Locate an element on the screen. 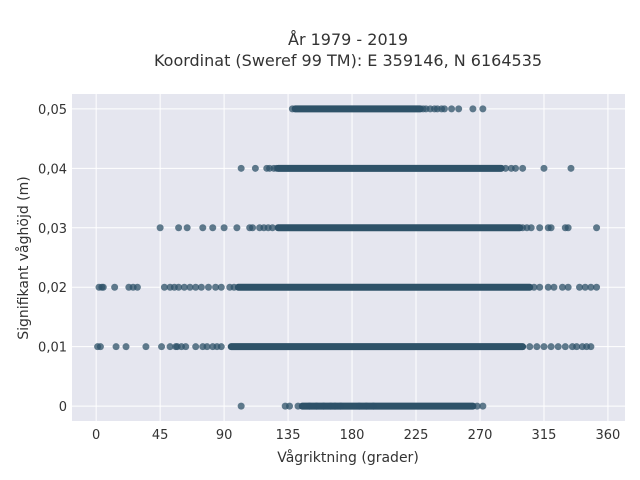 Image resolution: width=640 pixels, height=480 pixels. x-axis-label: Vågriktning (grader) is located at coordinates (348, 457).